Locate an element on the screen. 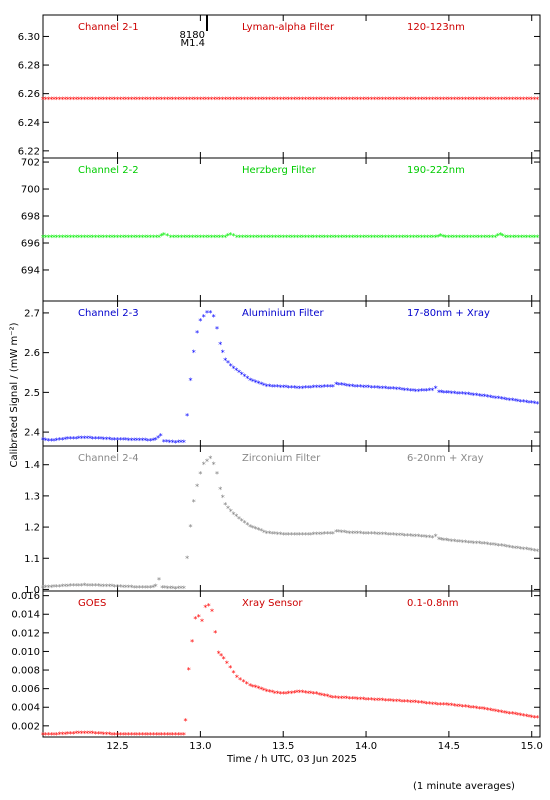 The image size is (550, 800). panel-label: Channel 2-1 is located at coordinates (108, 27).